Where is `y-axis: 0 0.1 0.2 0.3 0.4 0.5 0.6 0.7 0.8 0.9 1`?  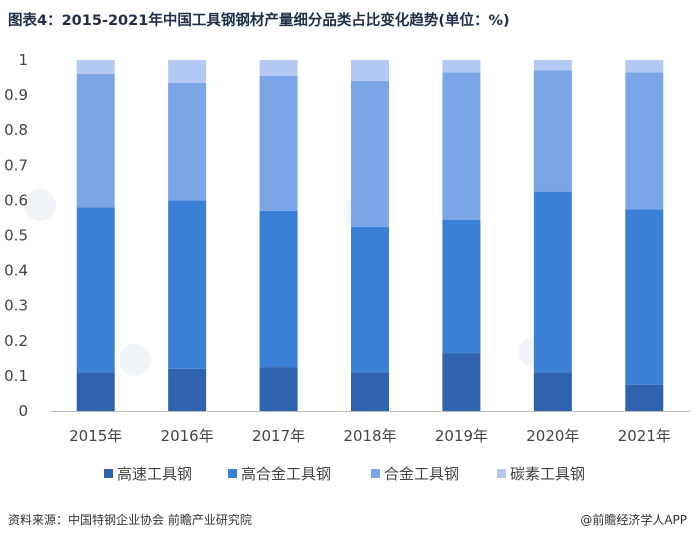
y-axis: 0 0.1 0.2 0.3 0.4 0.5 0.6 0.7 0.8 0.9 1 is located at coordinates (16, 235).